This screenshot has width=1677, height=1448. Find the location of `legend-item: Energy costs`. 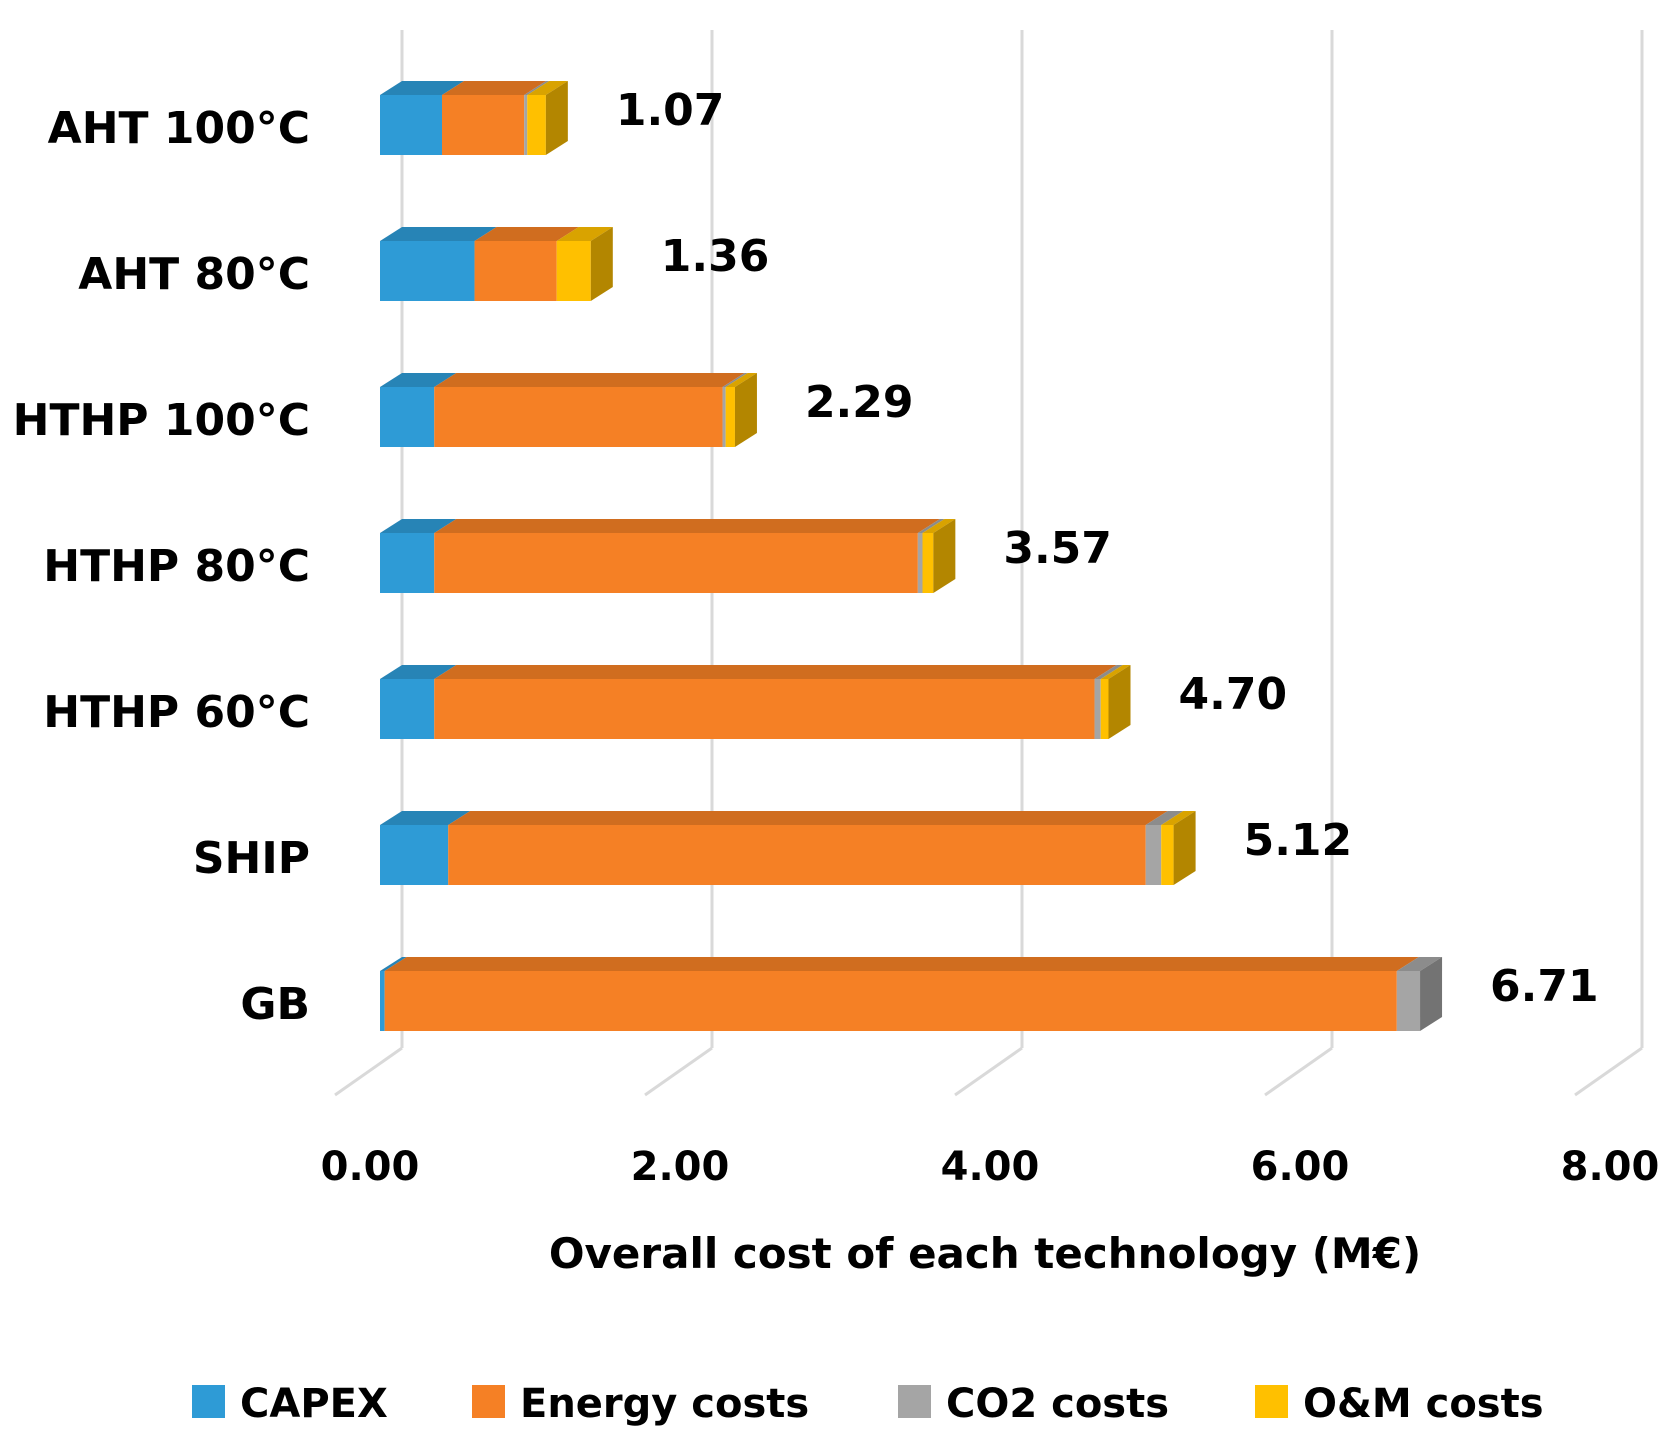

legend-item: Energy costs is located at coordinates (640, 1404).